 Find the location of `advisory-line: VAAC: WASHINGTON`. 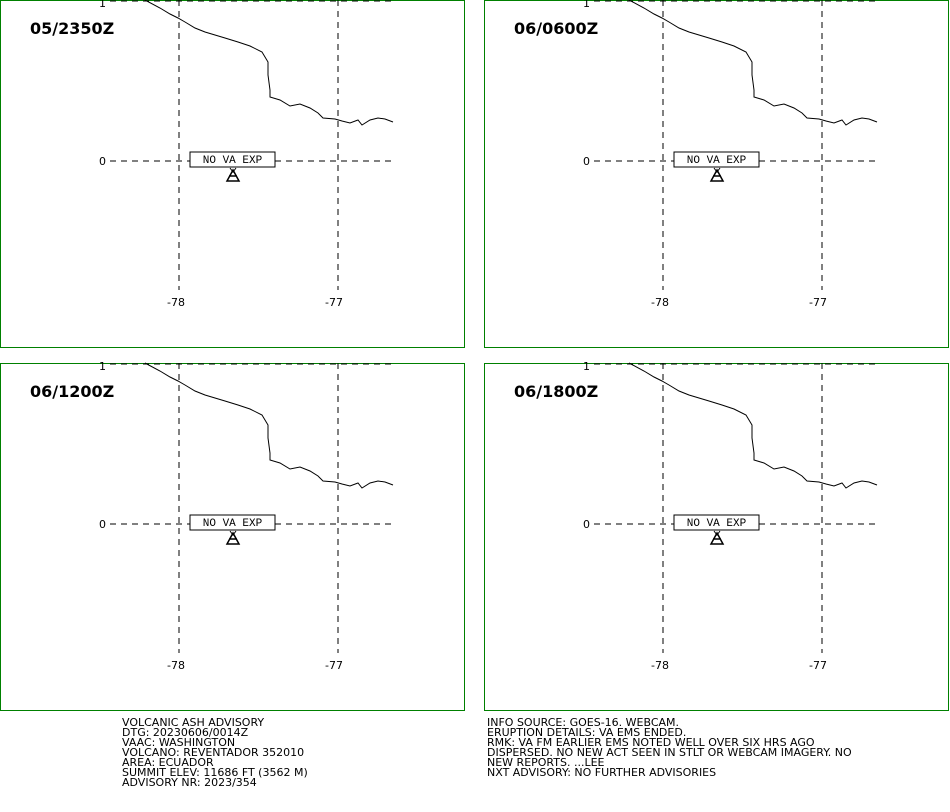

advisory-line: VAAC: WASHINGTON is located at coordinates (178, 742).